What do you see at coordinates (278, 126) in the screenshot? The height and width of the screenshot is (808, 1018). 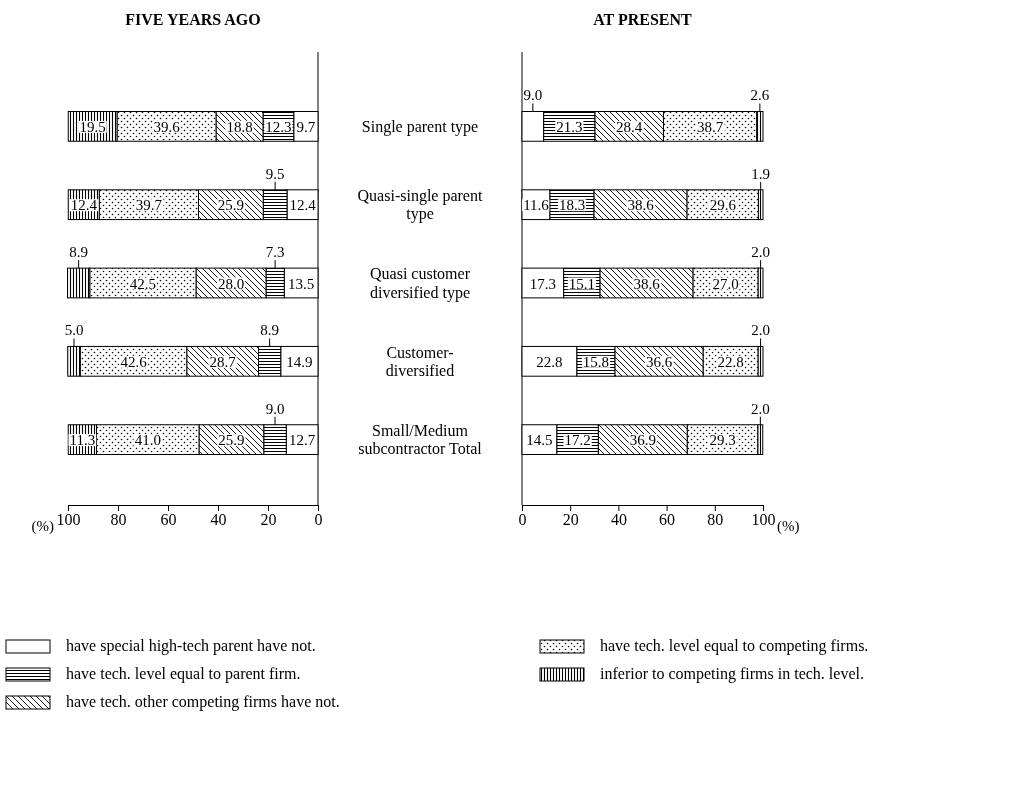 I see `data-label: 12.3` at bounding box center [278, 126].